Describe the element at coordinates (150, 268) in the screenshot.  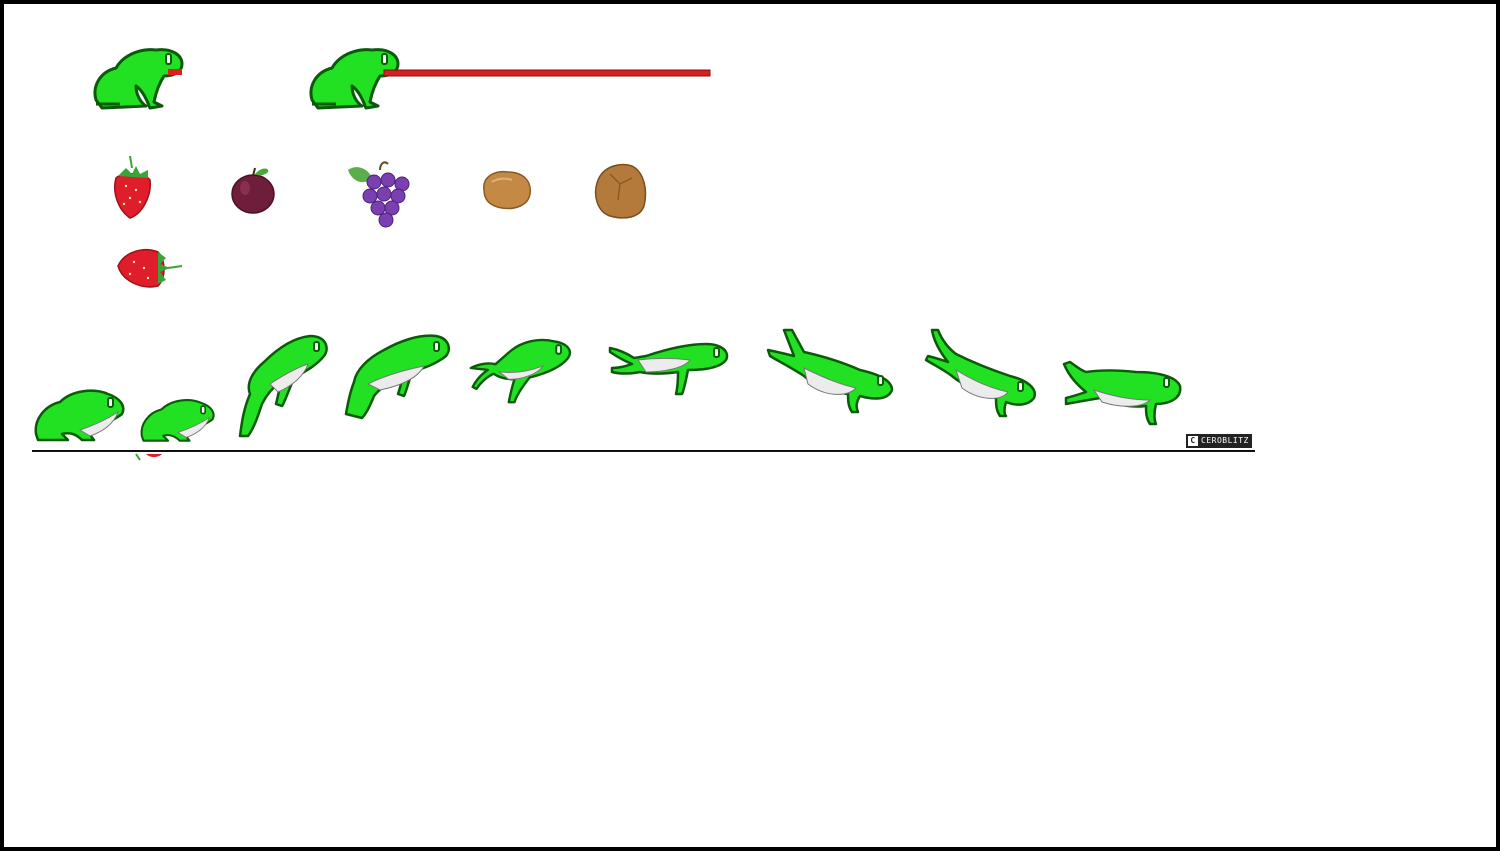
I see `strawberry-sideways-icon` at that location.